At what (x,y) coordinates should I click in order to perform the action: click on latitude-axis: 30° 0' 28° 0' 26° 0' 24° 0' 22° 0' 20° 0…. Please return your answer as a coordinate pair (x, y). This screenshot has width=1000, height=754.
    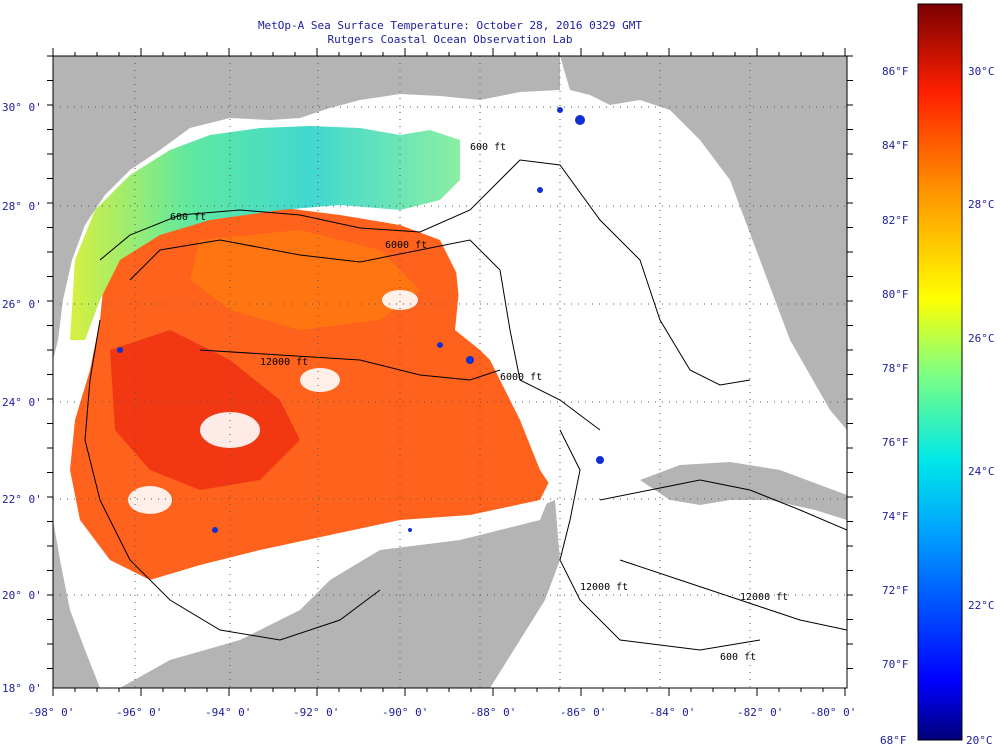
    Looking at the image, I should click on (22, 398).